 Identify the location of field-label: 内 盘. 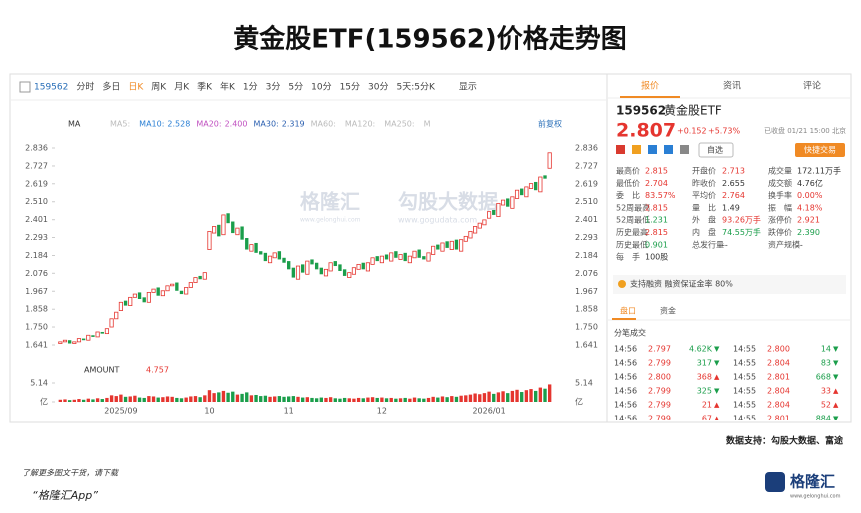
(704, 232).